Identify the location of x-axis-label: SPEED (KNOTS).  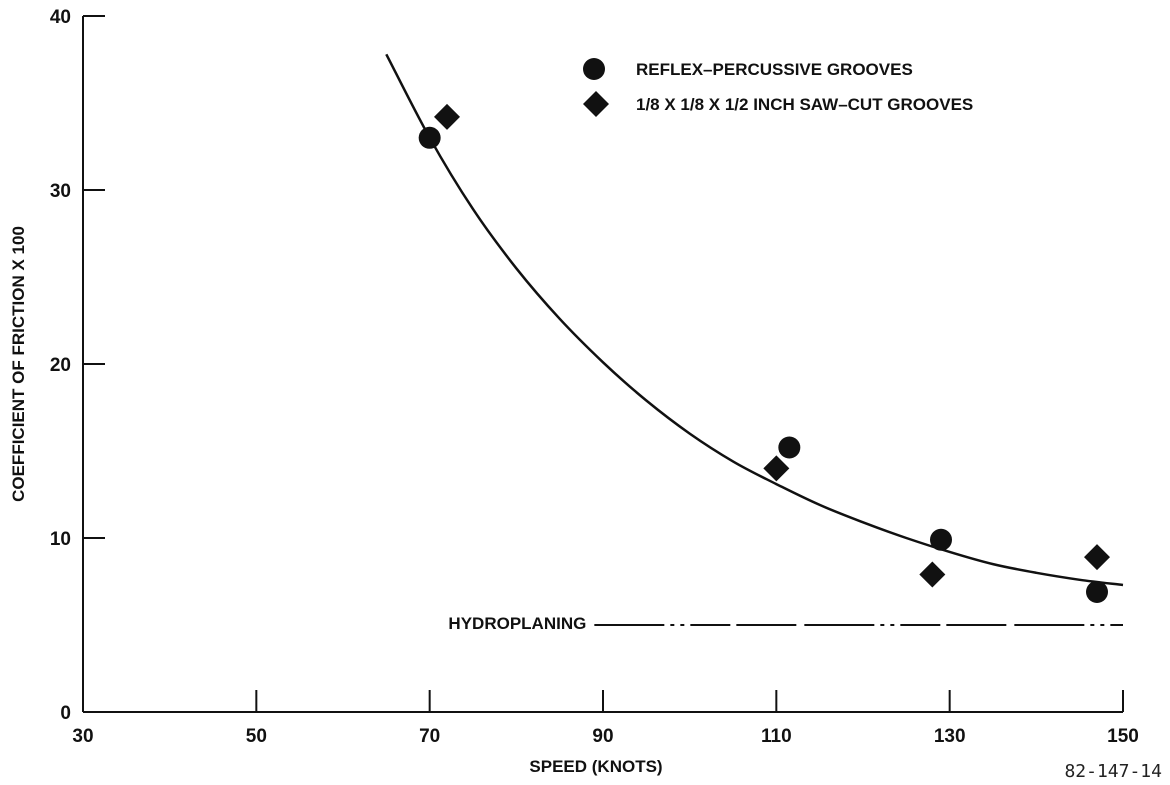
(595, 766).